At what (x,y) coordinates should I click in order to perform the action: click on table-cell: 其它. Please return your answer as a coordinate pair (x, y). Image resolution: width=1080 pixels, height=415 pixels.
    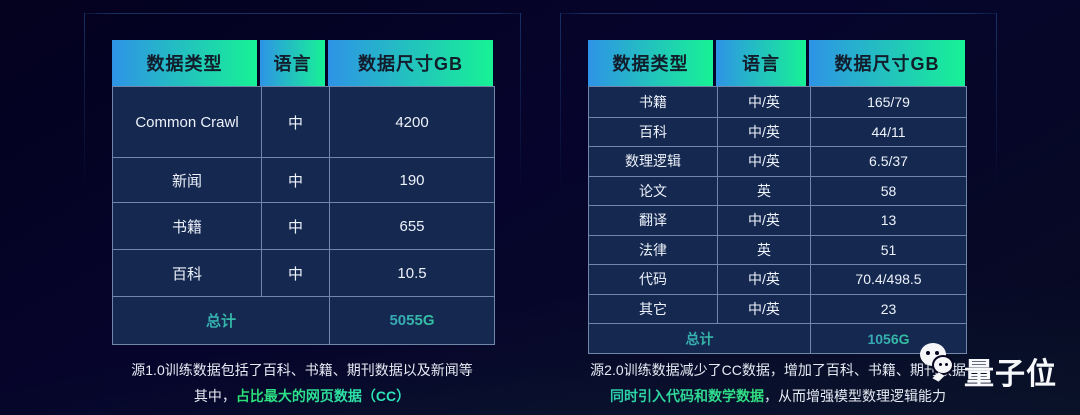
    Looking at the image, I should click on (653, 308).